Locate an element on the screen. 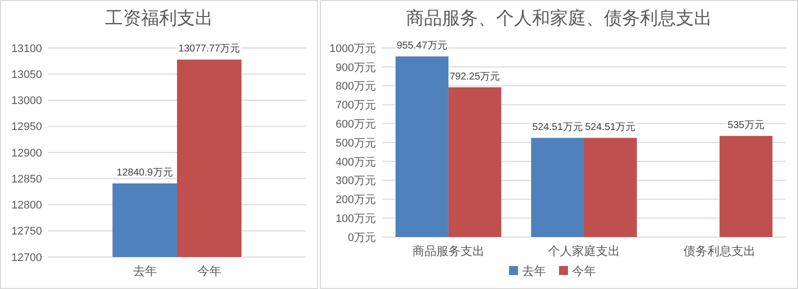 This screenshot has width=798, height=289. data-label: 13077.77万元 is located at coordinates (209, 49).